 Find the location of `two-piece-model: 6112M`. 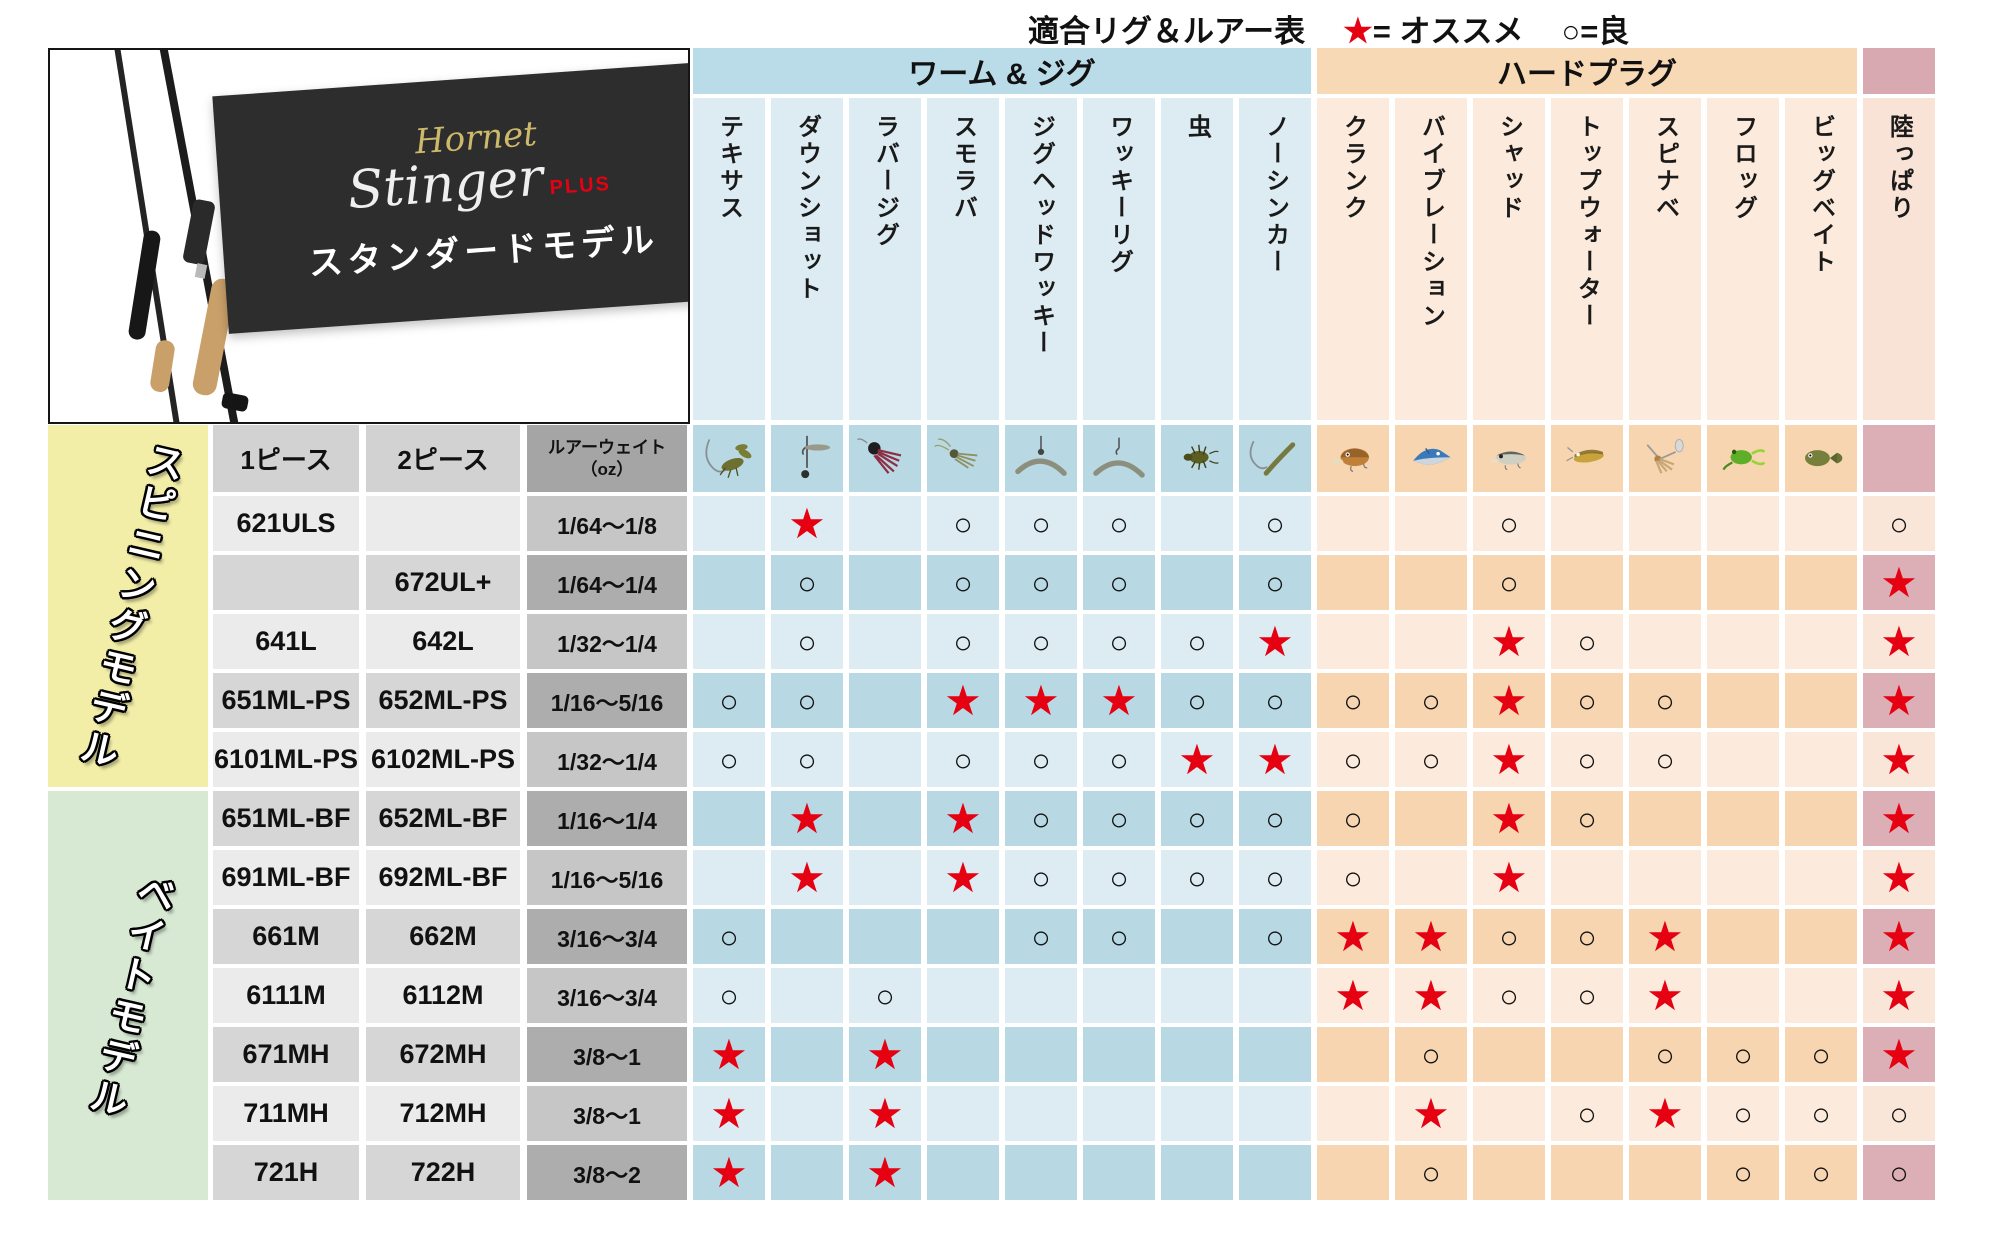

two-piece-model: 6112M is located at coordinates (443, 995).